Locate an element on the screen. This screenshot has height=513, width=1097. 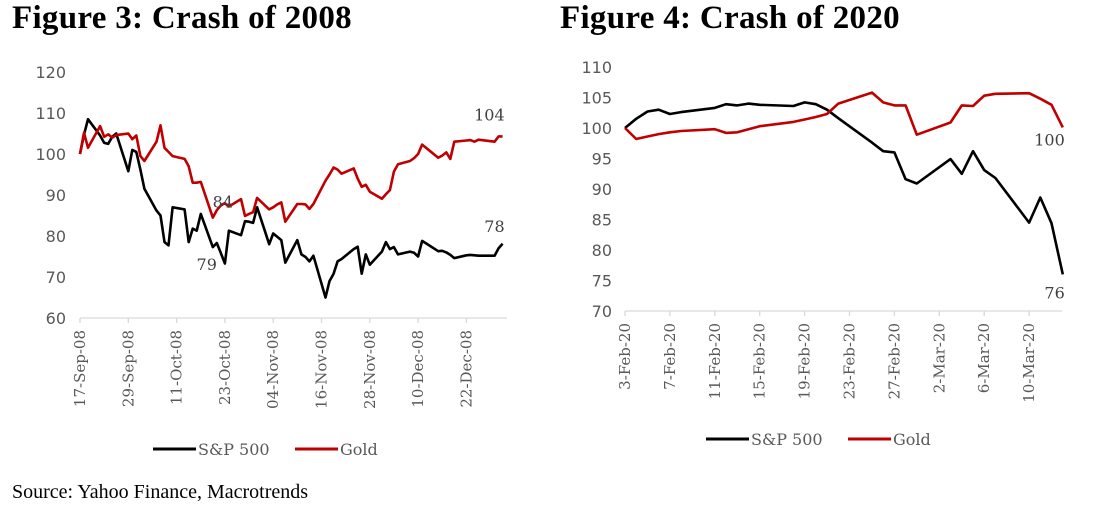
data-label-annotation: 84 is located at coordinates (223, 202).